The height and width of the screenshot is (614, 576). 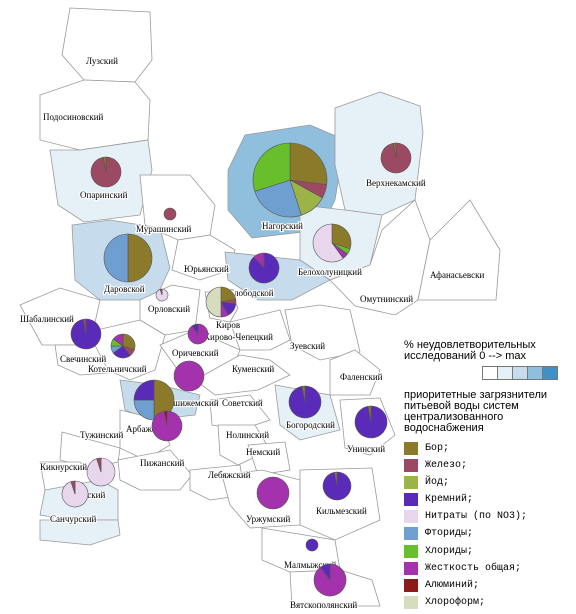 What do you see at coordinates (386, 299) in the screenshot?
I see `region-label: Омутнинский` at bounding box center [386, 299].